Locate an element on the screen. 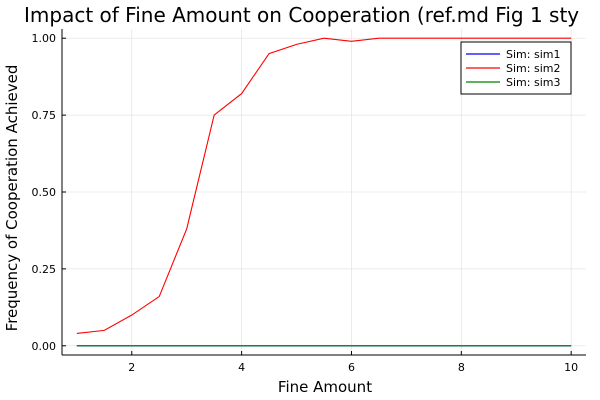 The image size is (600, 400). y-tick-label: 0.50 is located at coordinates (44, 192).